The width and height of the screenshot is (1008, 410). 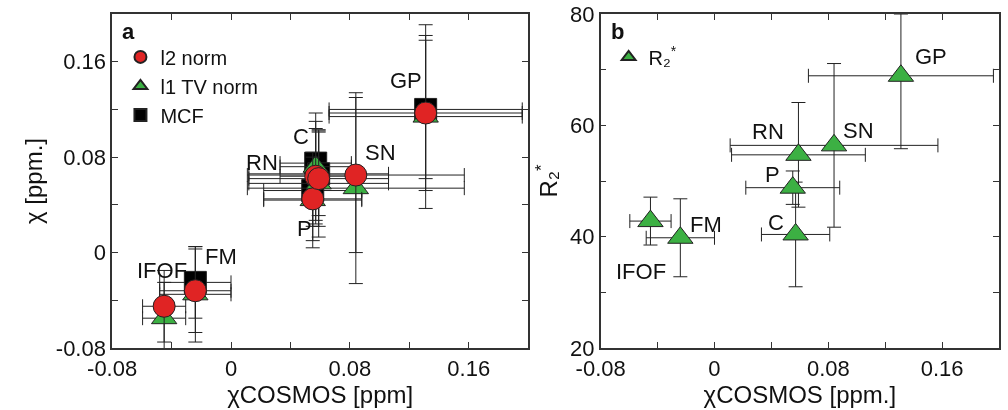 What do you see at coordinates (582, 348) in the screenshot?
I see `y-tick-label: 20` at bounding box center [582, 348].